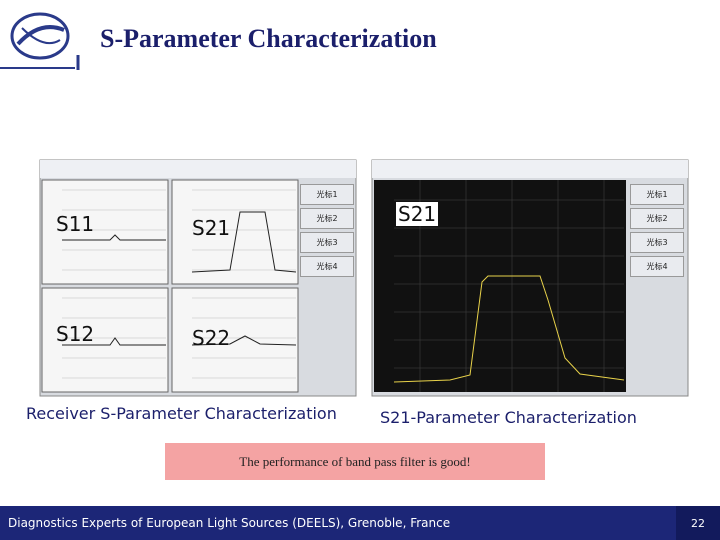 The height and width of the screenshot is (540, 720). I want to click on plot-label: S22, so click(211, 338).